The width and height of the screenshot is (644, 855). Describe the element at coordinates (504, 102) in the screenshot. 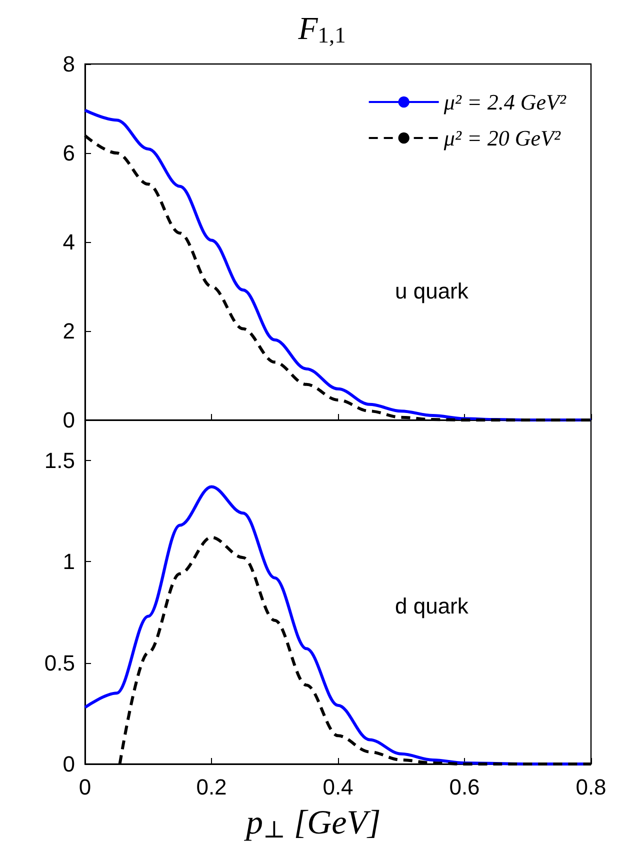

I see `legend-label: μ² = 2.4 GeV²` at that location.